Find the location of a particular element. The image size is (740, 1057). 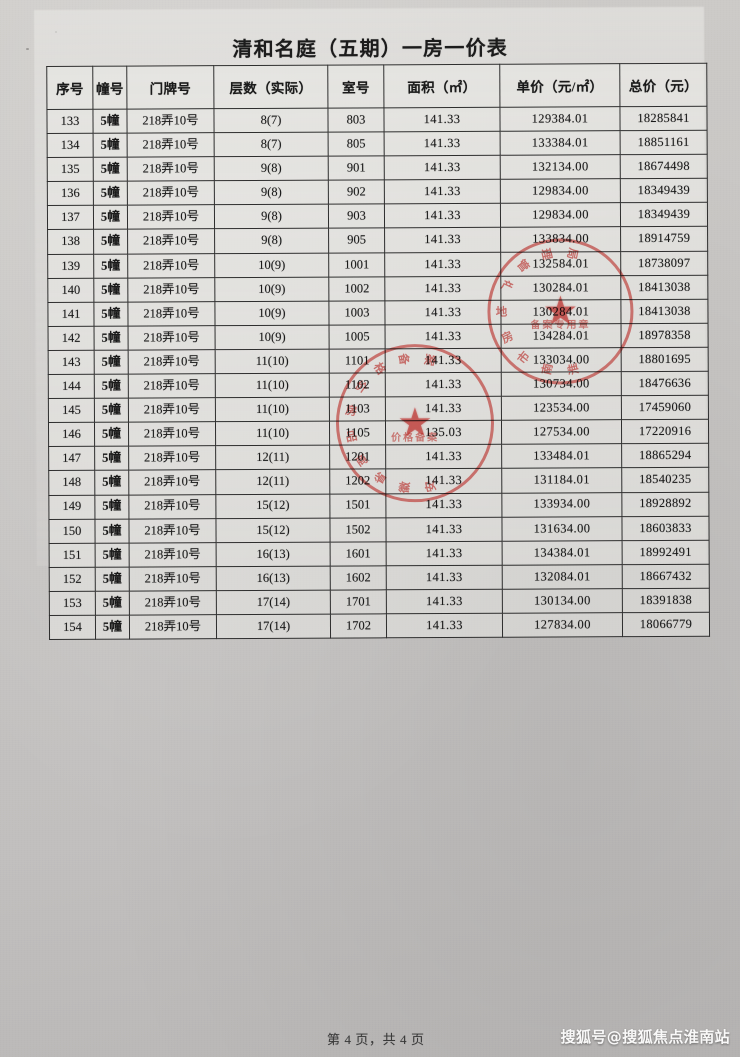

cell-area: 135.03 is located at coordinates (443, 433).